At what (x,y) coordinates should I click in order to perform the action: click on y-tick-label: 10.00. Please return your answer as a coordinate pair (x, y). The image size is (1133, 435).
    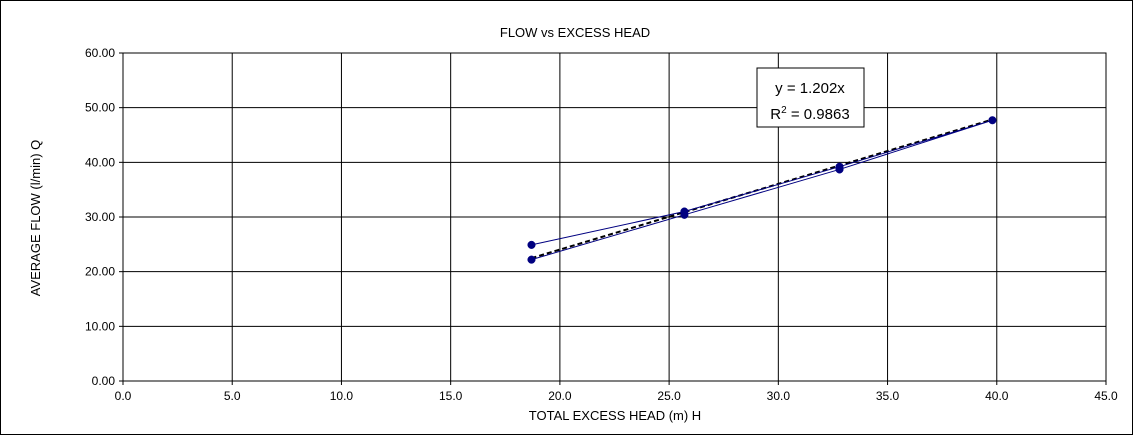
    Looking at the image, I should click on (100, 326).